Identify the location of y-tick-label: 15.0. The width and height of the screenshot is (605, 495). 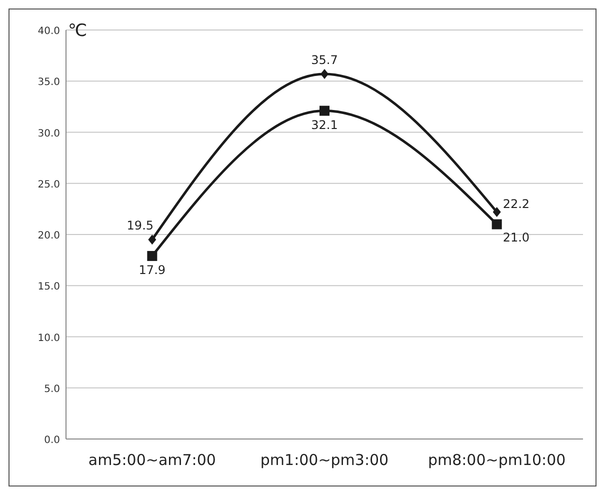
(49, 287).